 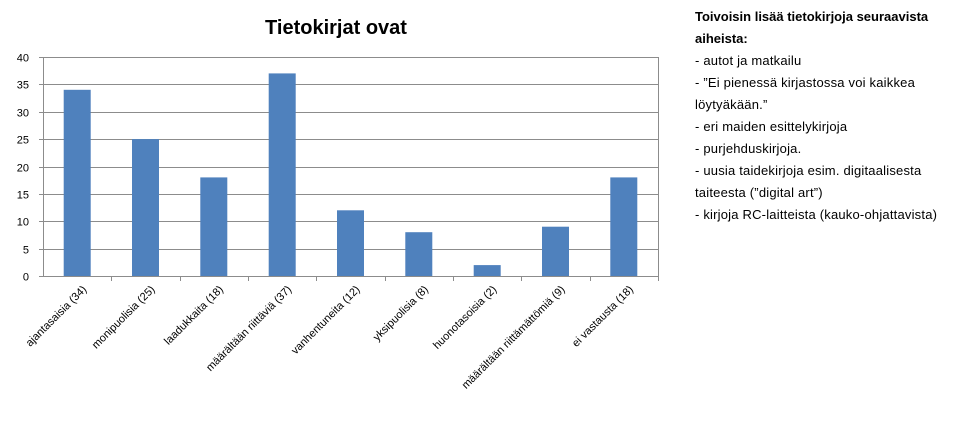 I want to click on comment-line: - eri maiden esittelykirjoja, so click(x=771, y=126).